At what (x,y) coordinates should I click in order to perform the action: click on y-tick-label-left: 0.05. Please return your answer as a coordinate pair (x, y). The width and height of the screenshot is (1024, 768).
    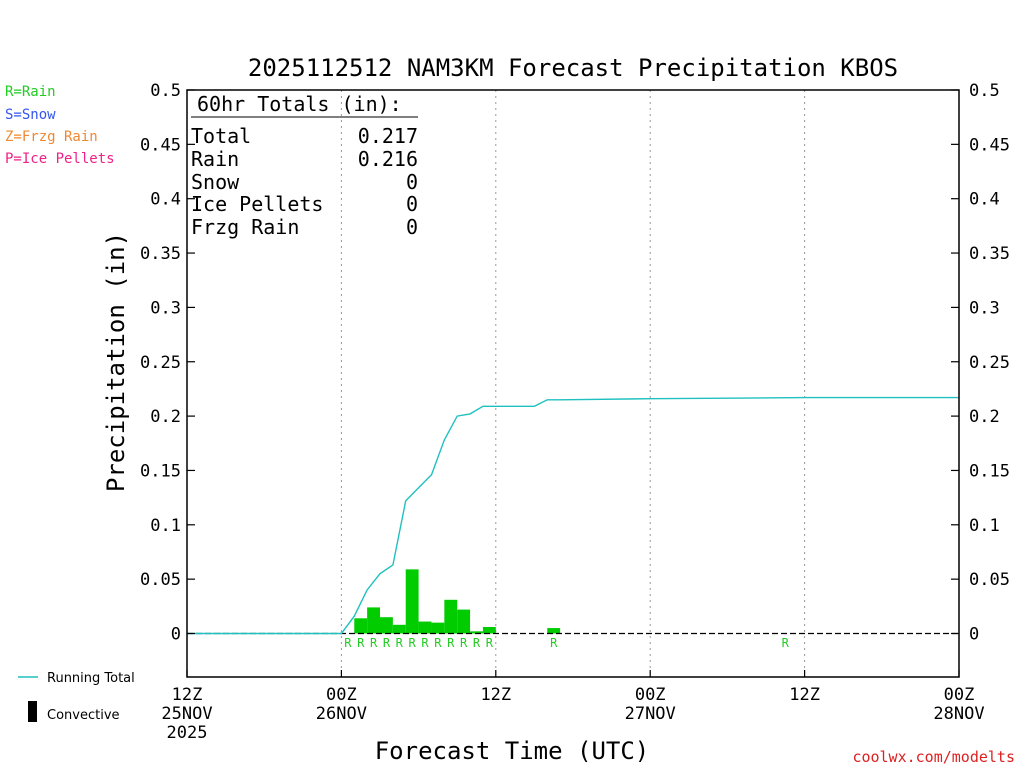
    Looking at the image, I should click on (160, 580).